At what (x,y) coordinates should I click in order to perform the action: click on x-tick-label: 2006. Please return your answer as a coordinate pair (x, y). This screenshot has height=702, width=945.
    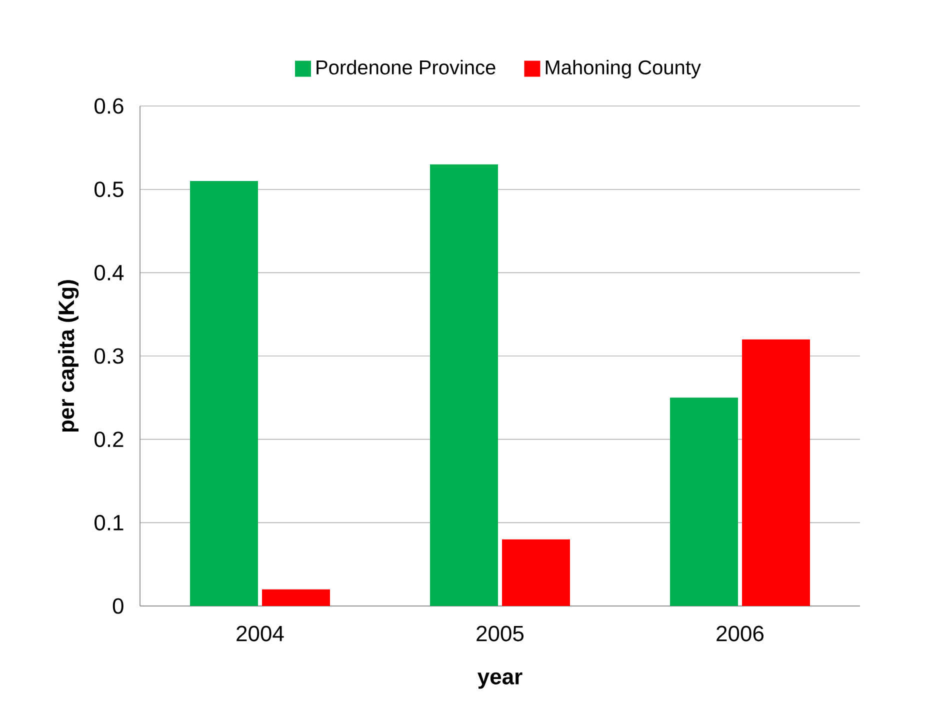
    Looking at the image, I should click on (740, 634).